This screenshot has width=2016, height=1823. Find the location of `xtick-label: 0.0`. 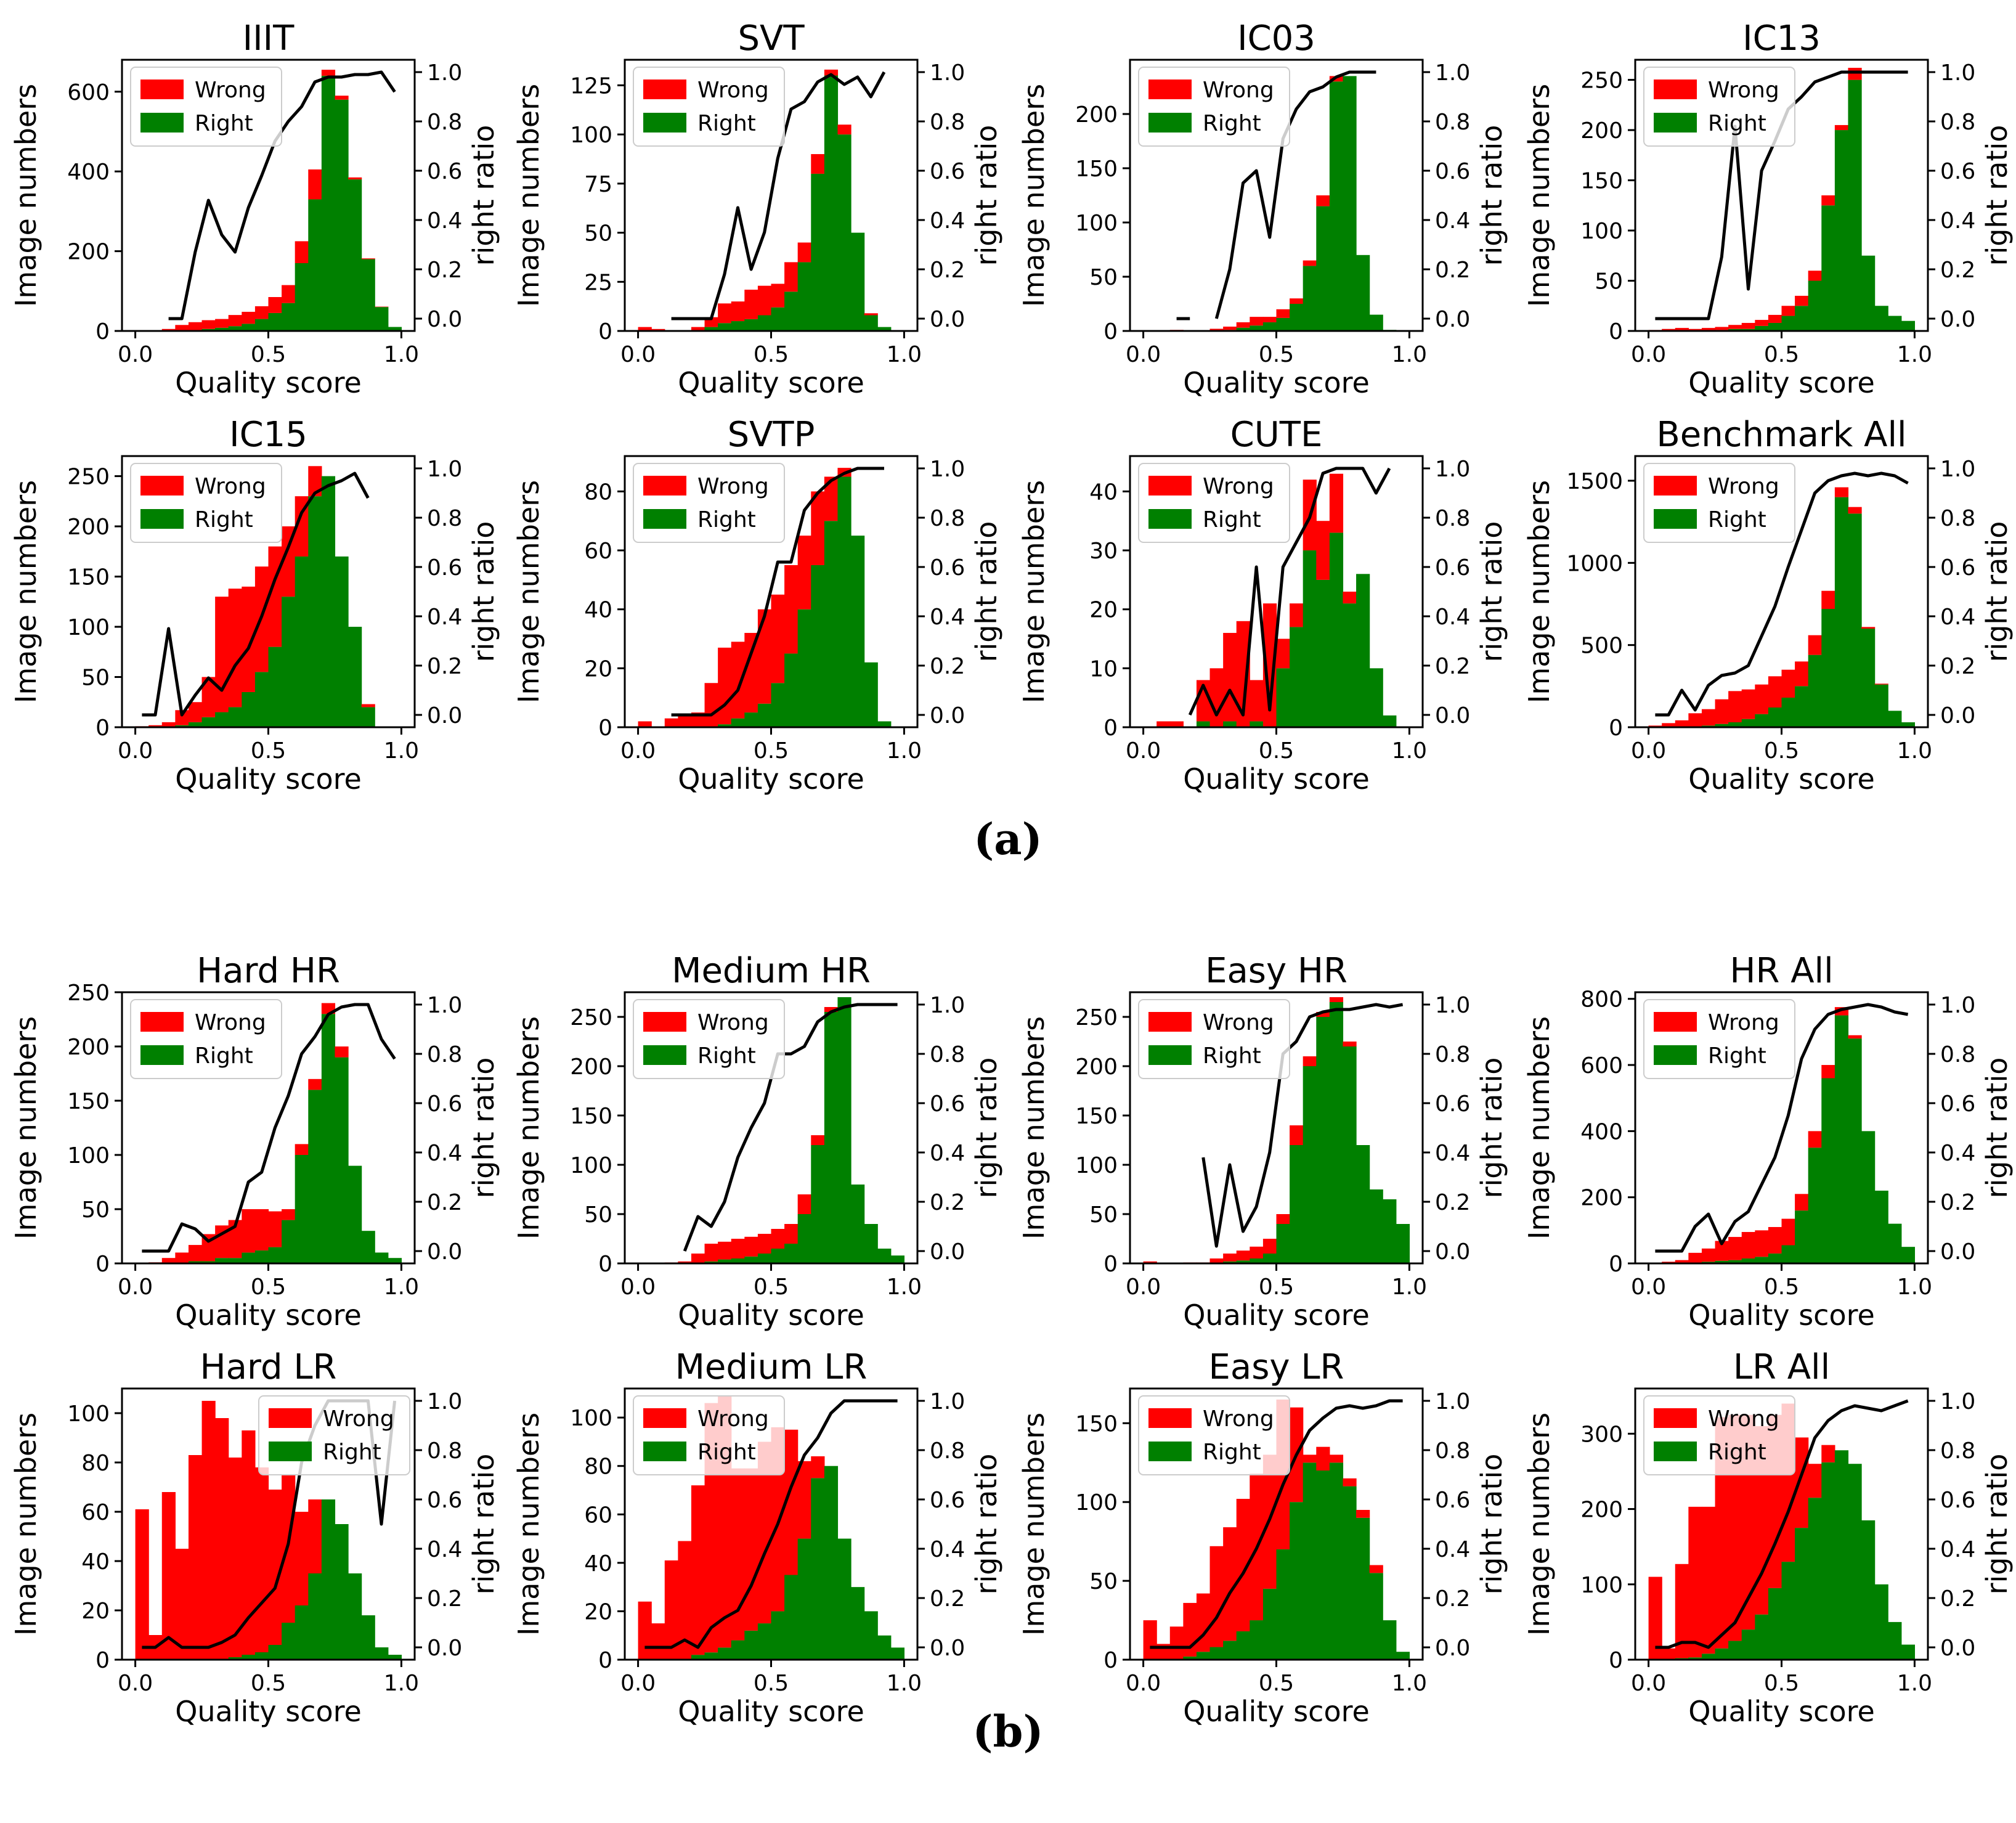

xtick-label: 0.0 is located at coordinates (135, 1287).